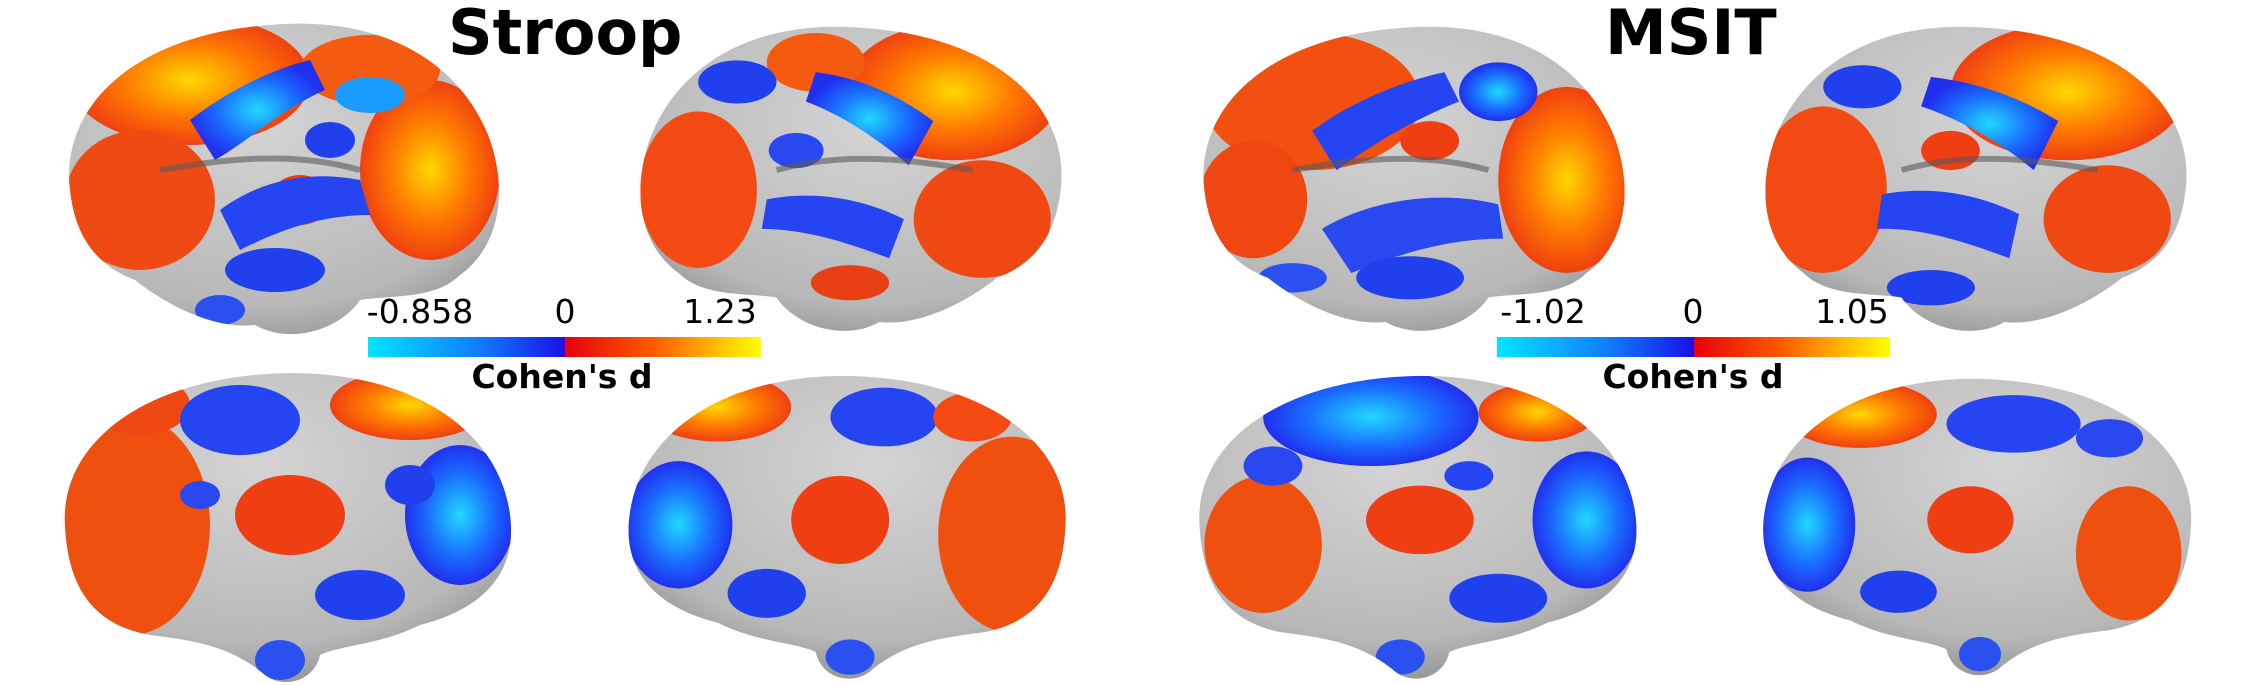 This screenshot has height=685, width=2250. What do you see at coordinates (1691, 34) in the screenshot?
I see `panel-title: MSIT` at bounding box center [1691, 34].